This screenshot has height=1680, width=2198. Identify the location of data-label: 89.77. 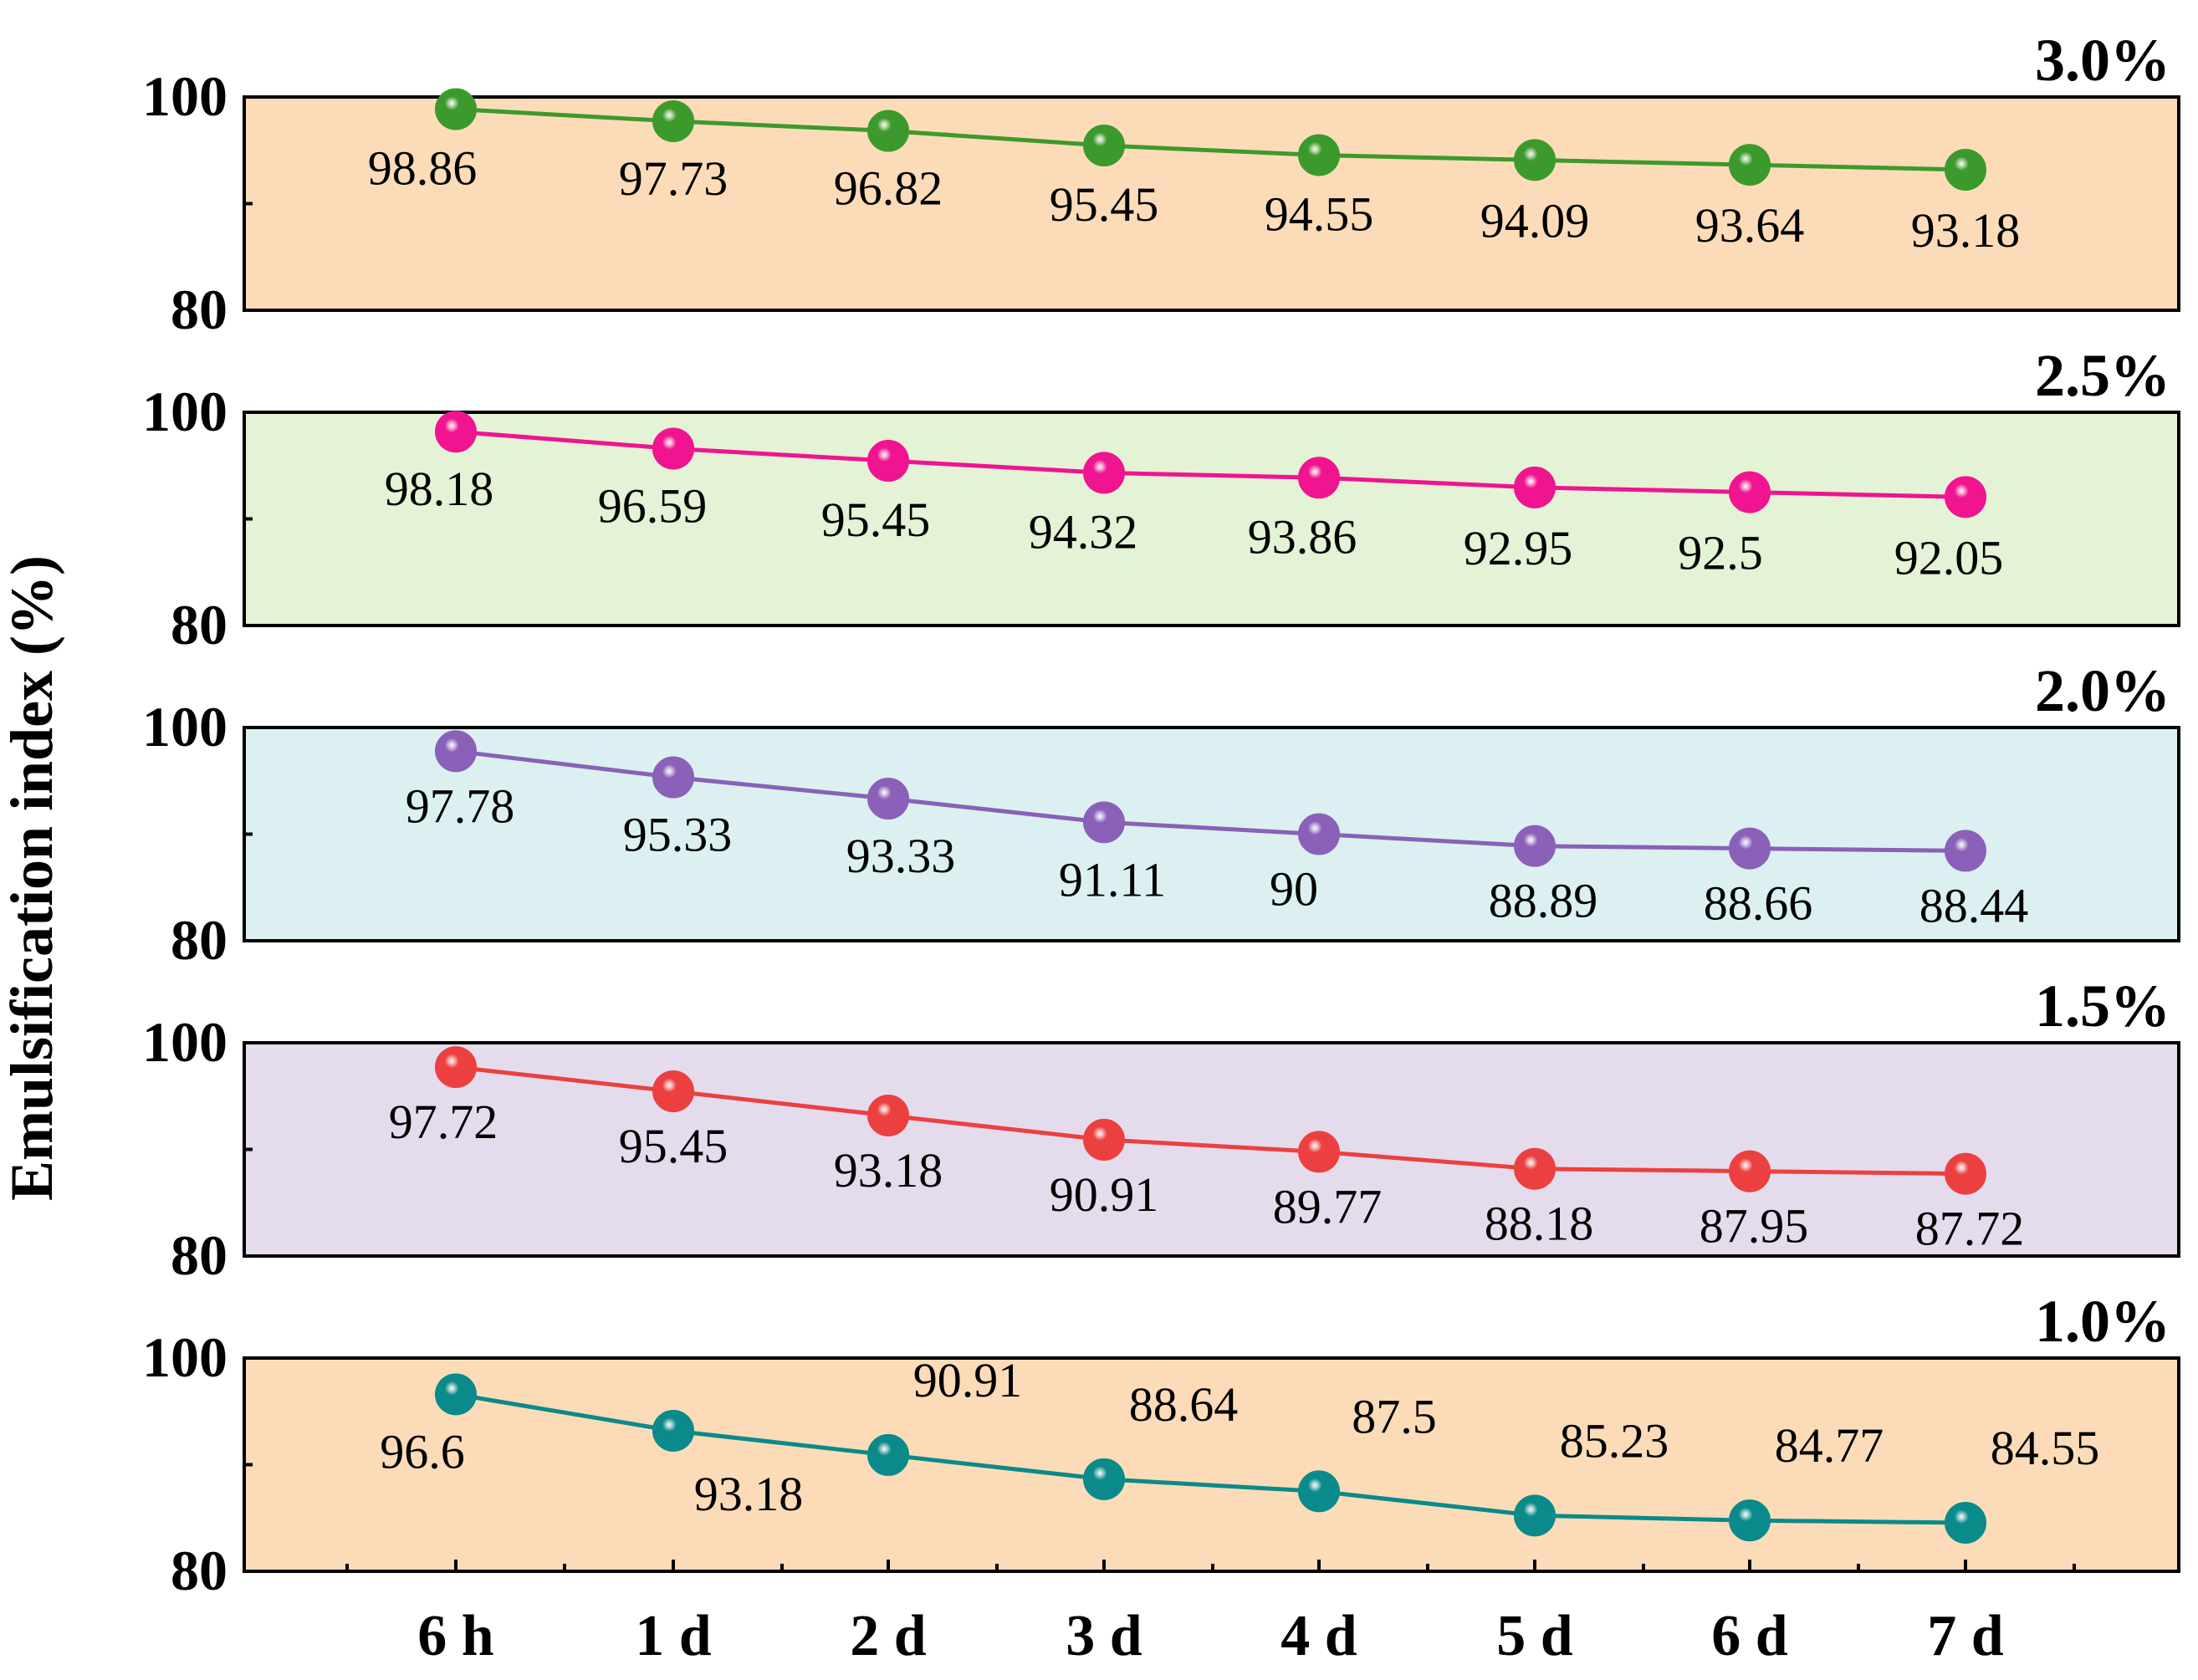
(1328, 1206).